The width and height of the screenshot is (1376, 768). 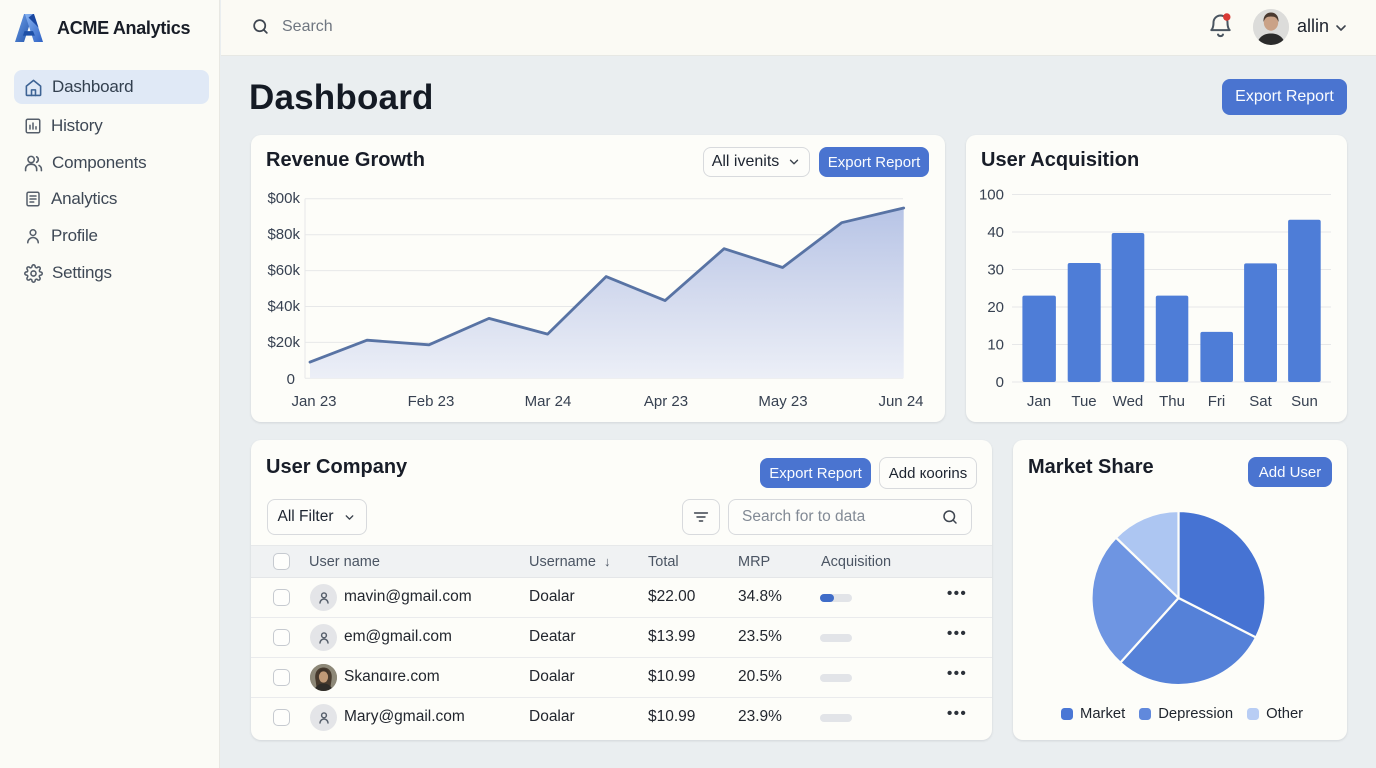 What do you see at coordinates (283, 342) in the screenshot?
I see `svg-text: $20k` at bounding box center [283, 342].